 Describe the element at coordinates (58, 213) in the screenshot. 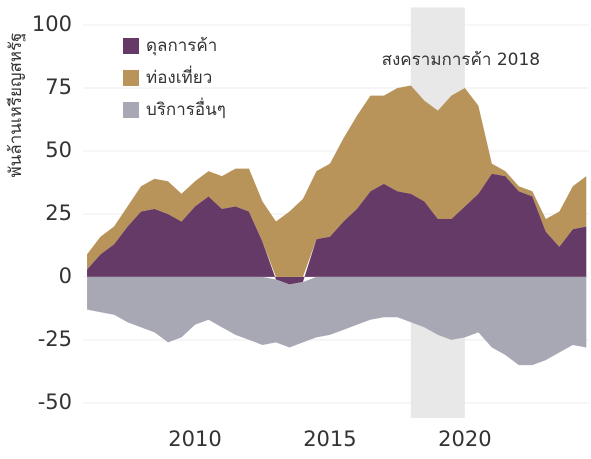

I see `y-tick-label: 25` at that location.